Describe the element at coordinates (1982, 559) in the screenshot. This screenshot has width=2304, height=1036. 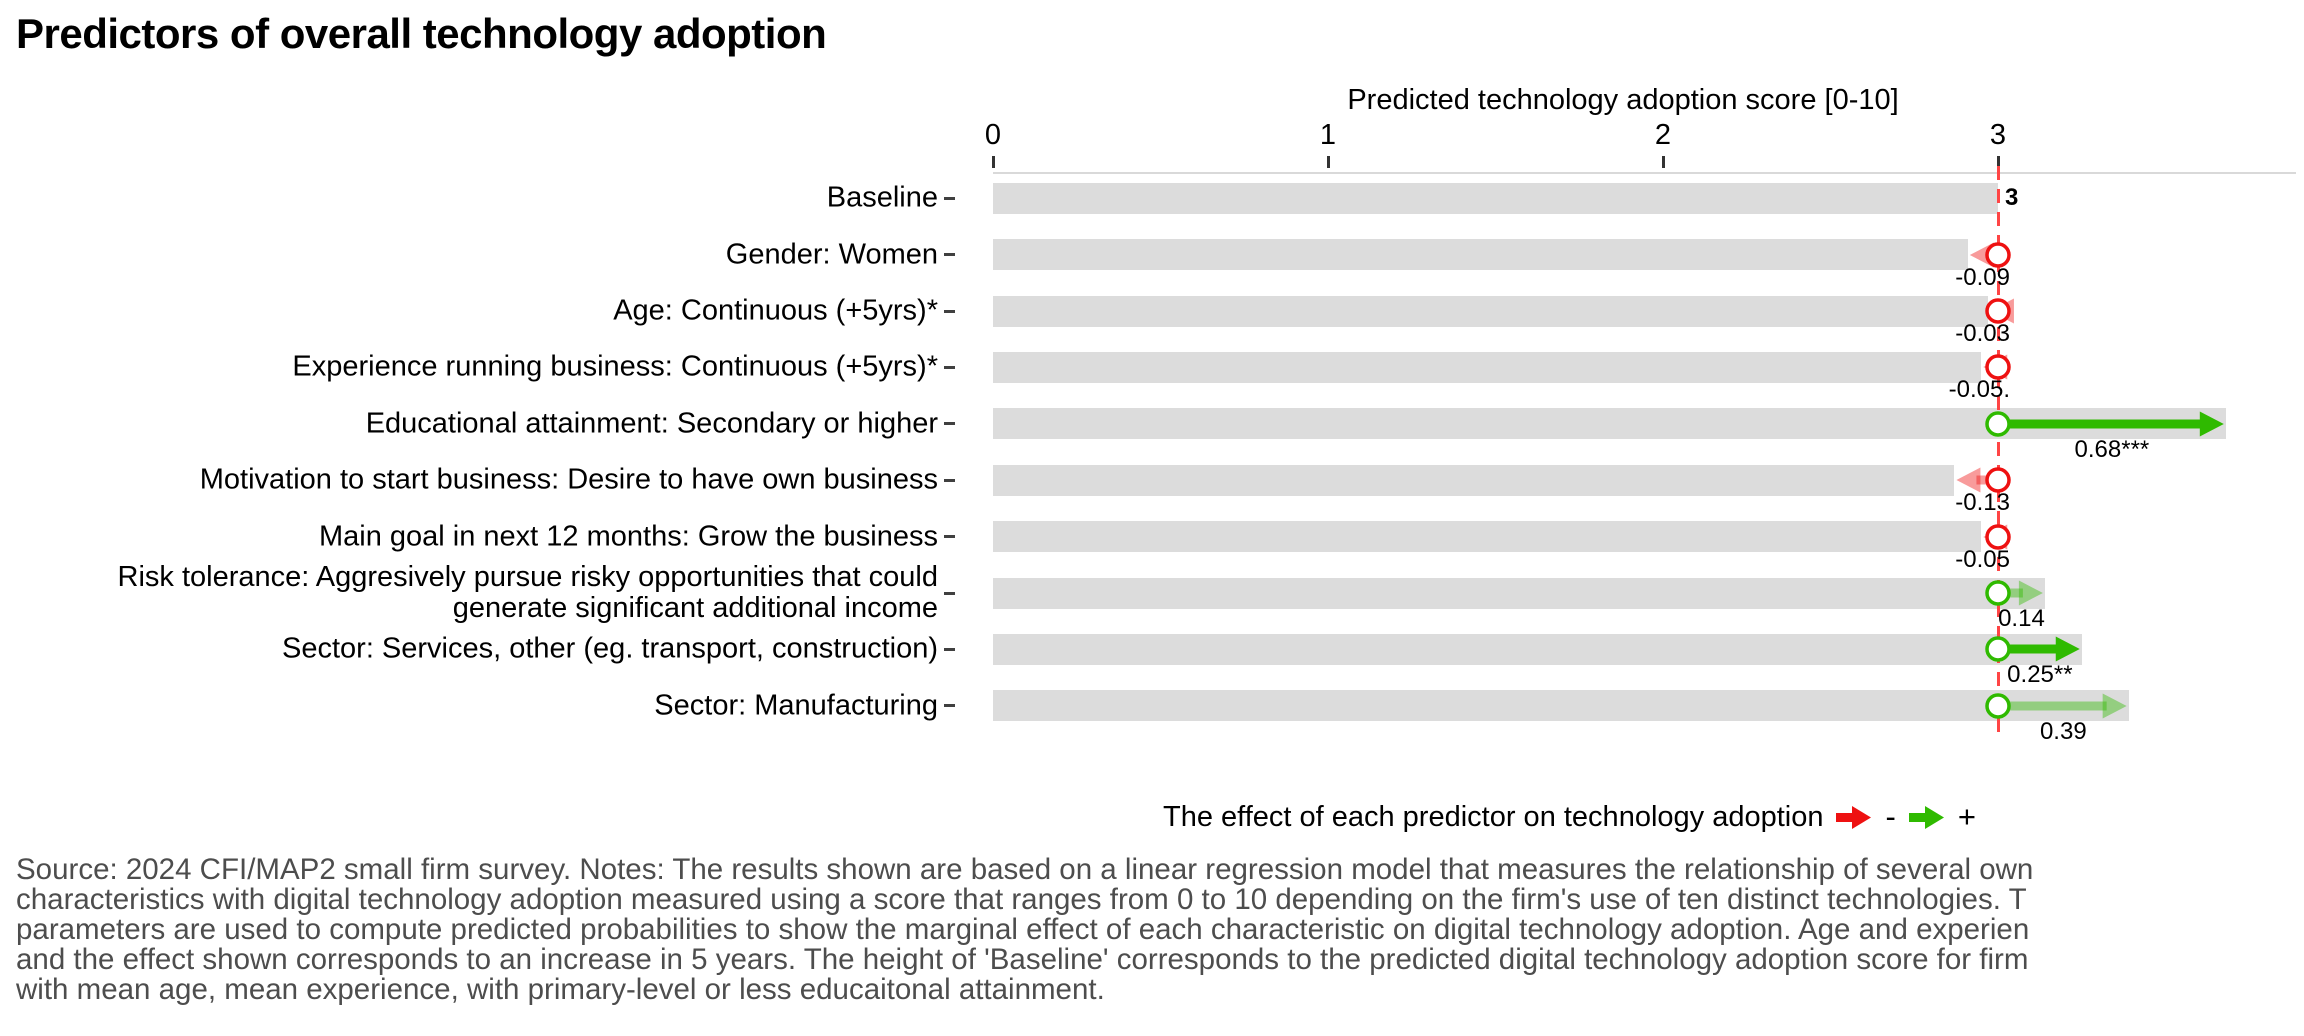
I see `effect-value-label: -0.05` at that location.